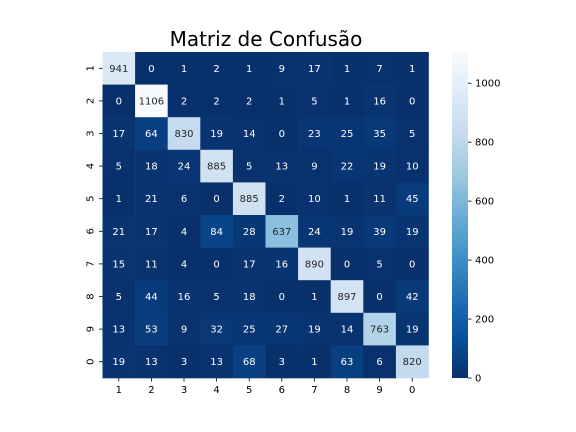 The width and height of the screenshot is (576, 432). Describe the element at coordinates (281, 232) in the screenshot. I see `cell-value-label: 637` at that location.